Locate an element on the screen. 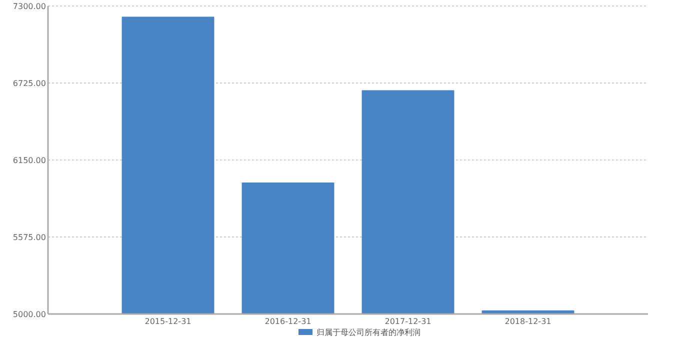 The image size is (699, 350). x-tick-label: 2018-12-31 is located at coordinates (528, 321).